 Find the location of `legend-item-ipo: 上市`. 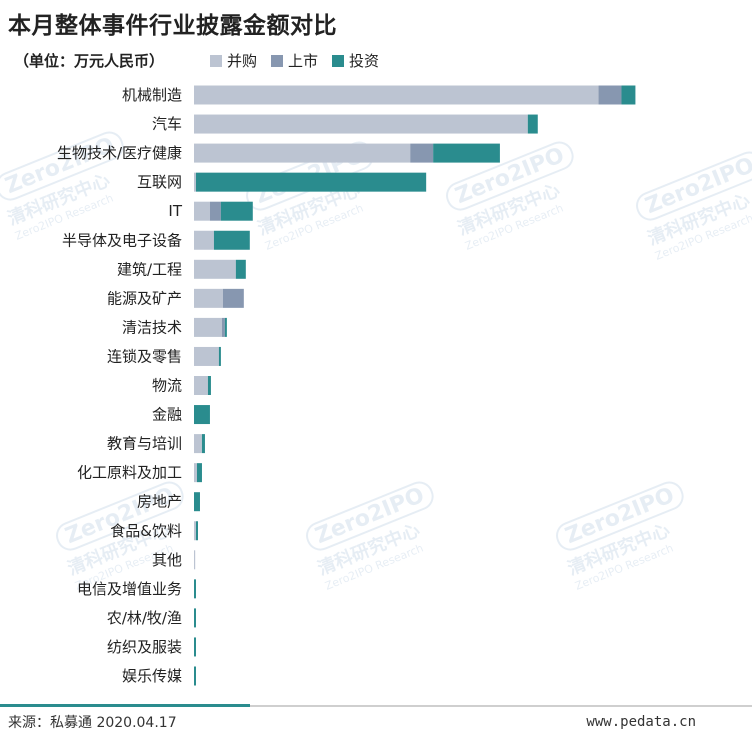

legend-item-ipo: 上市 is located at coordinates (294, 60).